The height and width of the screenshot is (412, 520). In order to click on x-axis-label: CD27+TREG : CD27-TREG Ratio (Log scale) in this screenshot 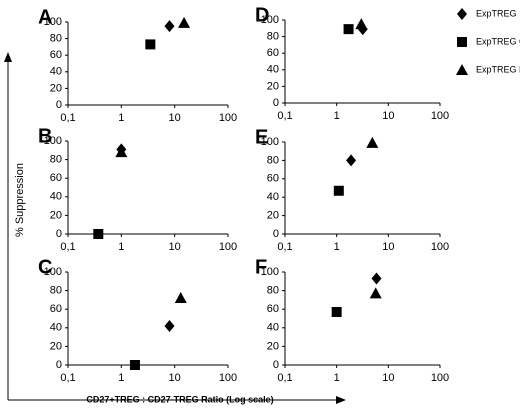, I will do `click(179, 399)`.